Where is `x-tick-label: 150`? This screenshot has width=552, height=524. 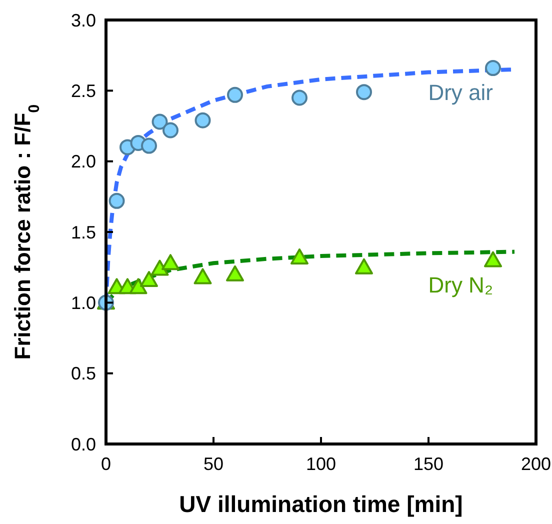 x-tick-label: 150 is located at coordinates (428, 464).